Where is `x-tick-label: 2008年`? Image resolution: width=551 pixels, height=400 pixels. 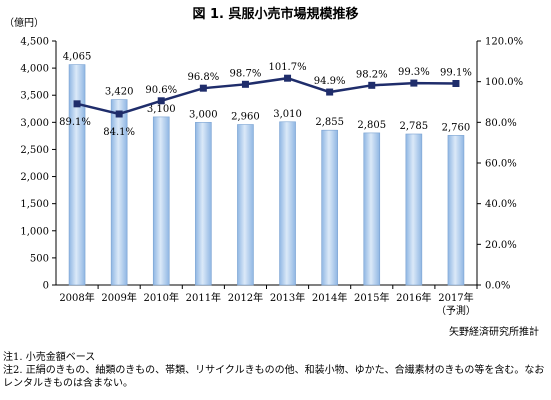
x-tick-label: 2008年 is located at coordinates (76, 297).